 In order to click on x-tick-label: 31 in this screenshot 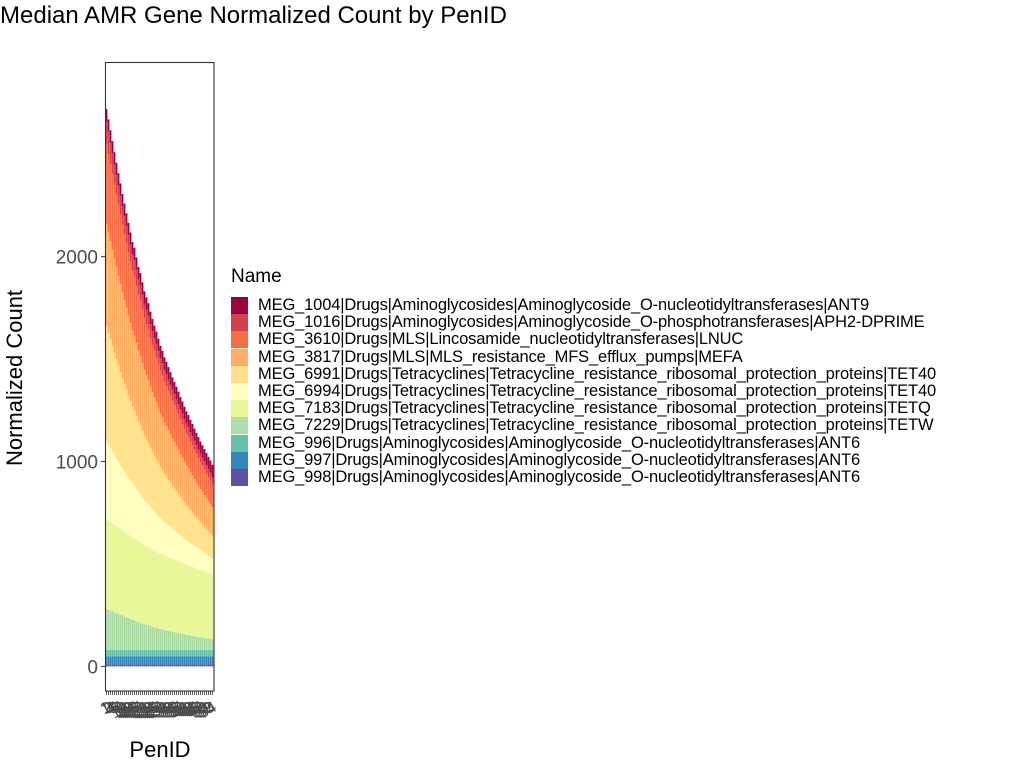, I will do `click(162, 711)`.